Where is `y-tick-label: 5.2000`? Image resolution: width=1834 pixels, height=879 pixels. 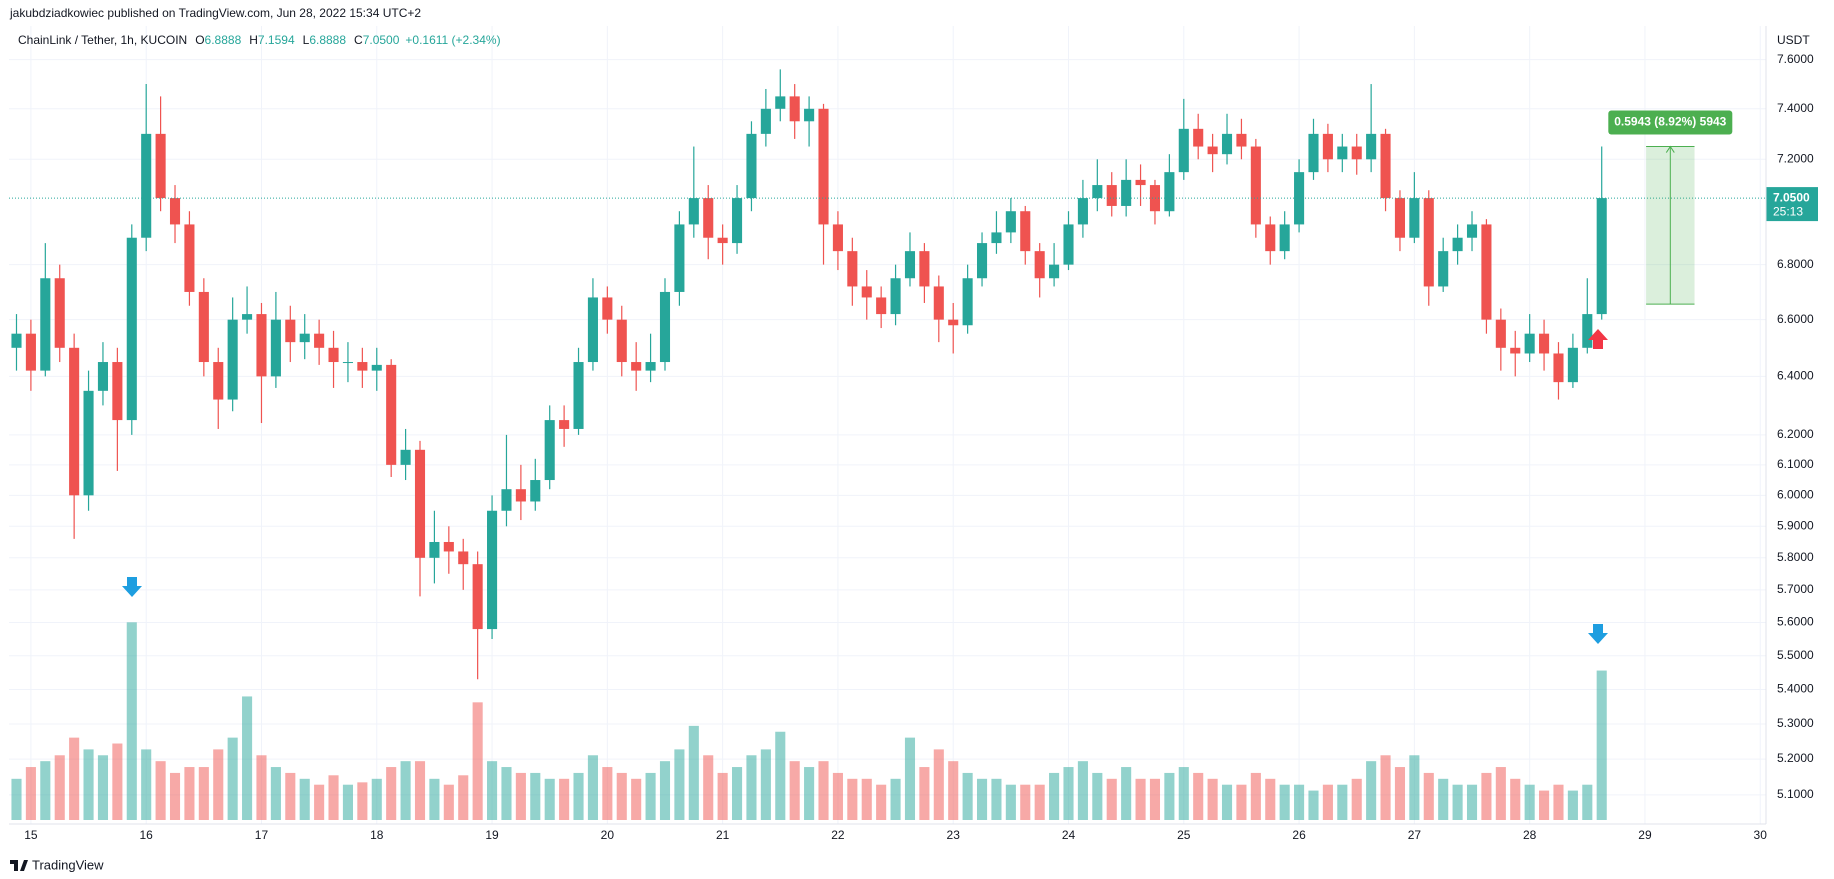 y-tick-label: 5.2000 is located at coordinates (1795, 758).